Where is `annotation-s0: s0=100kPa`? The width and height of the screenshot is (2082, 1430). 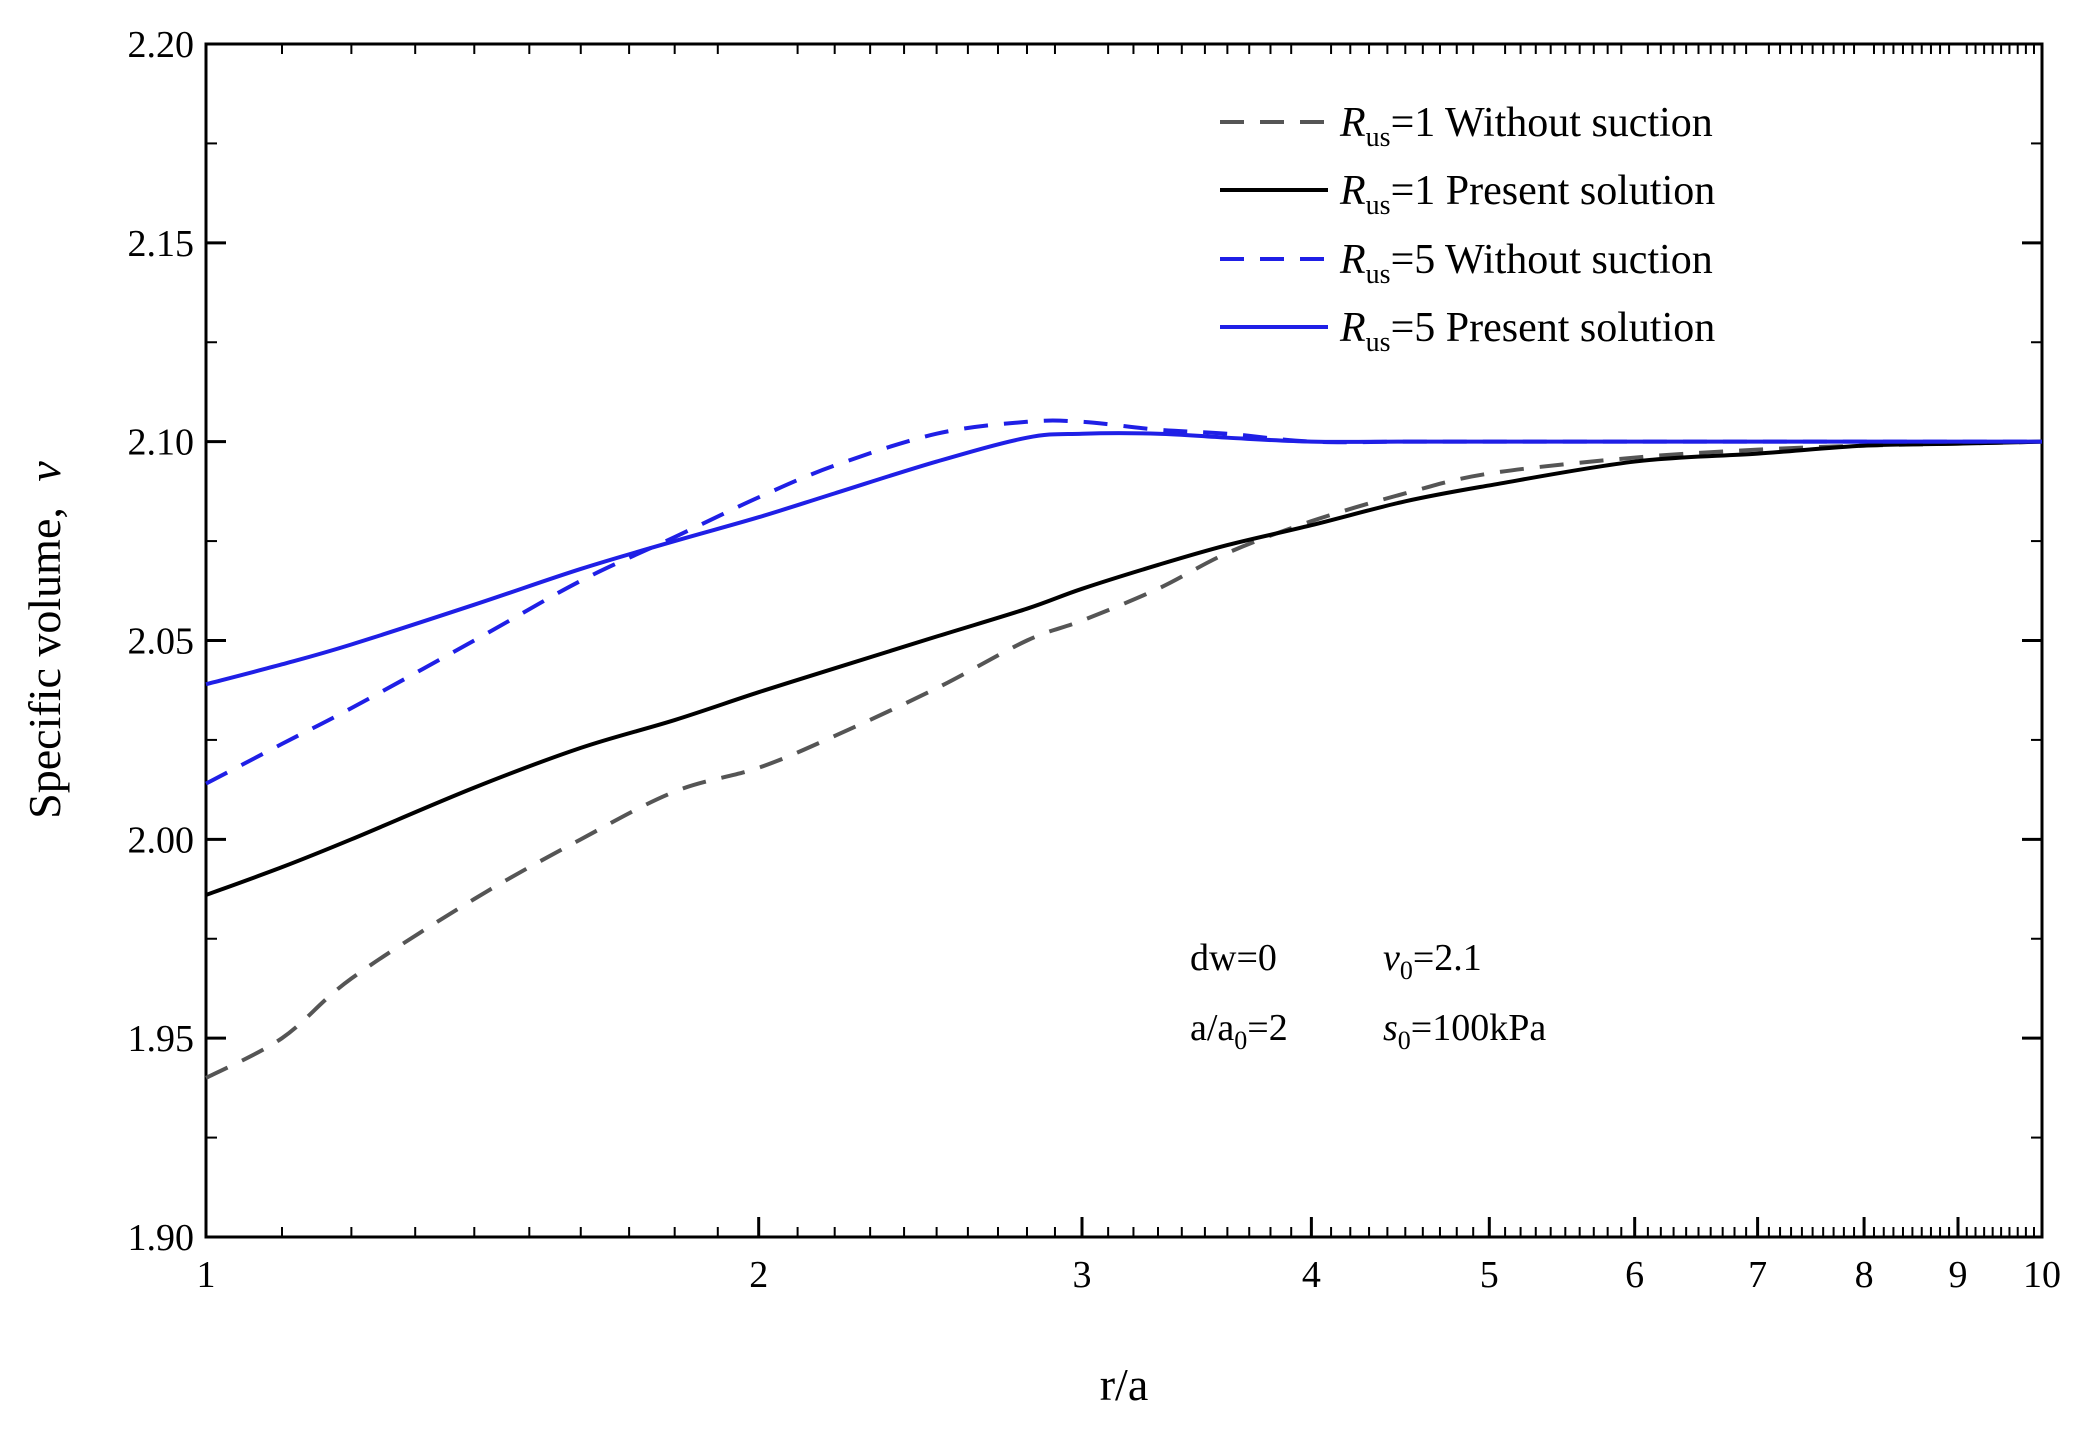 annotation-s0: s0=100kPa is located at coordinates (1464, 1031).